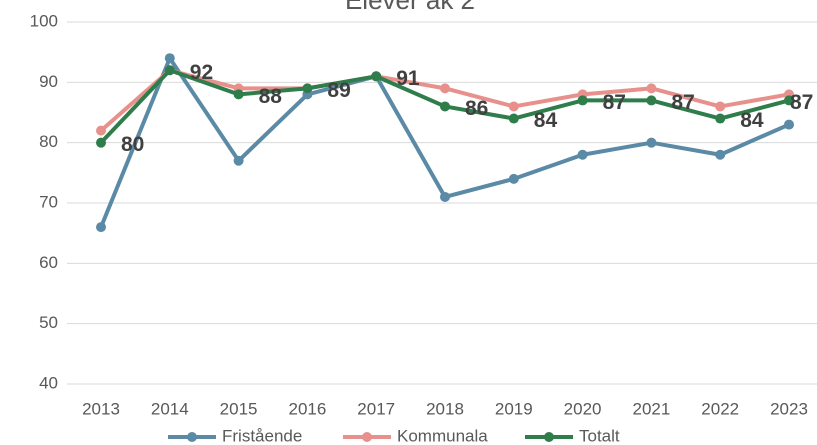 This screenshot has width=817, height=445. I want to click on x-tick-label: 2020, so click(583, 408).